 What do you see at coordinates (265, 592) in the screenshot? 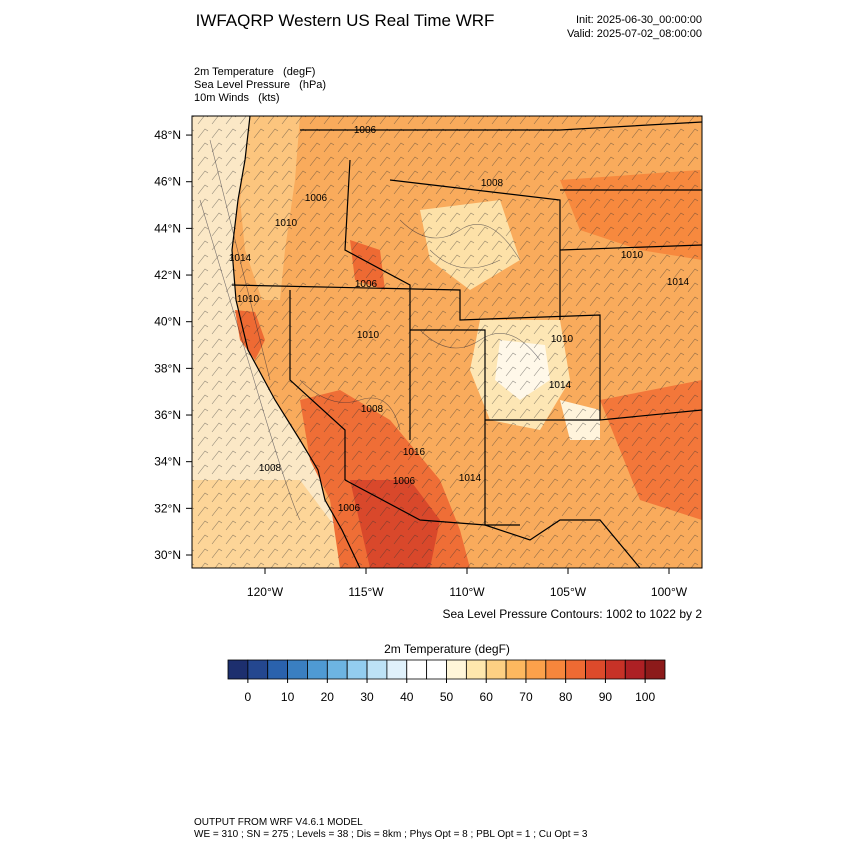
I see `lon-tick-label: 120°W` at bounding box center [265, 592].